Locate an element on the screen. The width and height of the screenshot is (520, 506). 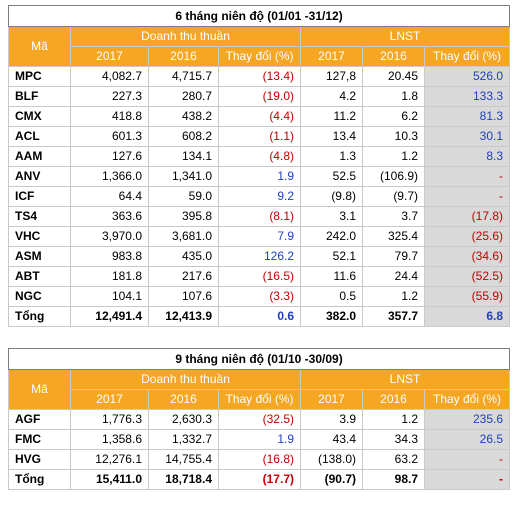
profit-2017-cell: 1.3 is located at coordinates (331, 156).